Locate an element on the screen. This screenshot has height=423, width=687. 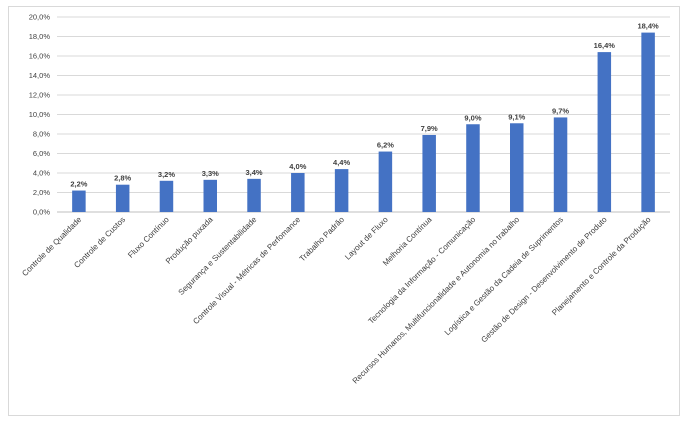
data-label: 9,0% is located at coordinates (472, 117).